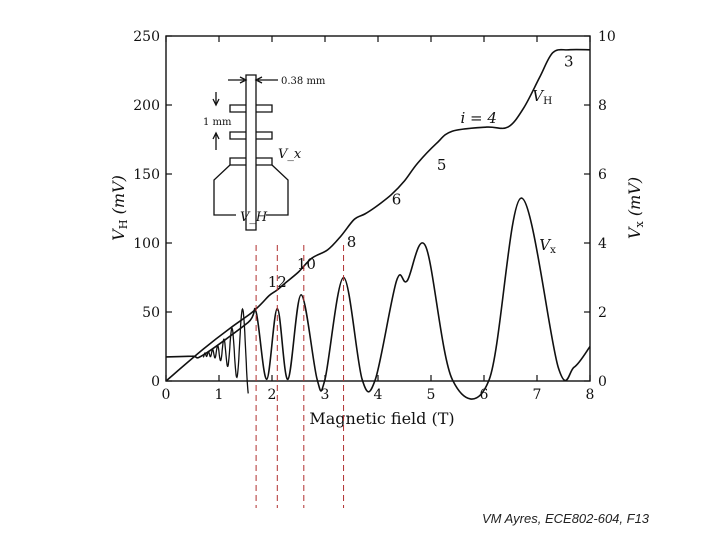 Image resolution: width=720 pixels, height=545 pixels. What do you see at coordinates (635, 208) in the screenshot?
I see `y-axis-right-label: Vx (mV)` at bounding box center [635, 208].